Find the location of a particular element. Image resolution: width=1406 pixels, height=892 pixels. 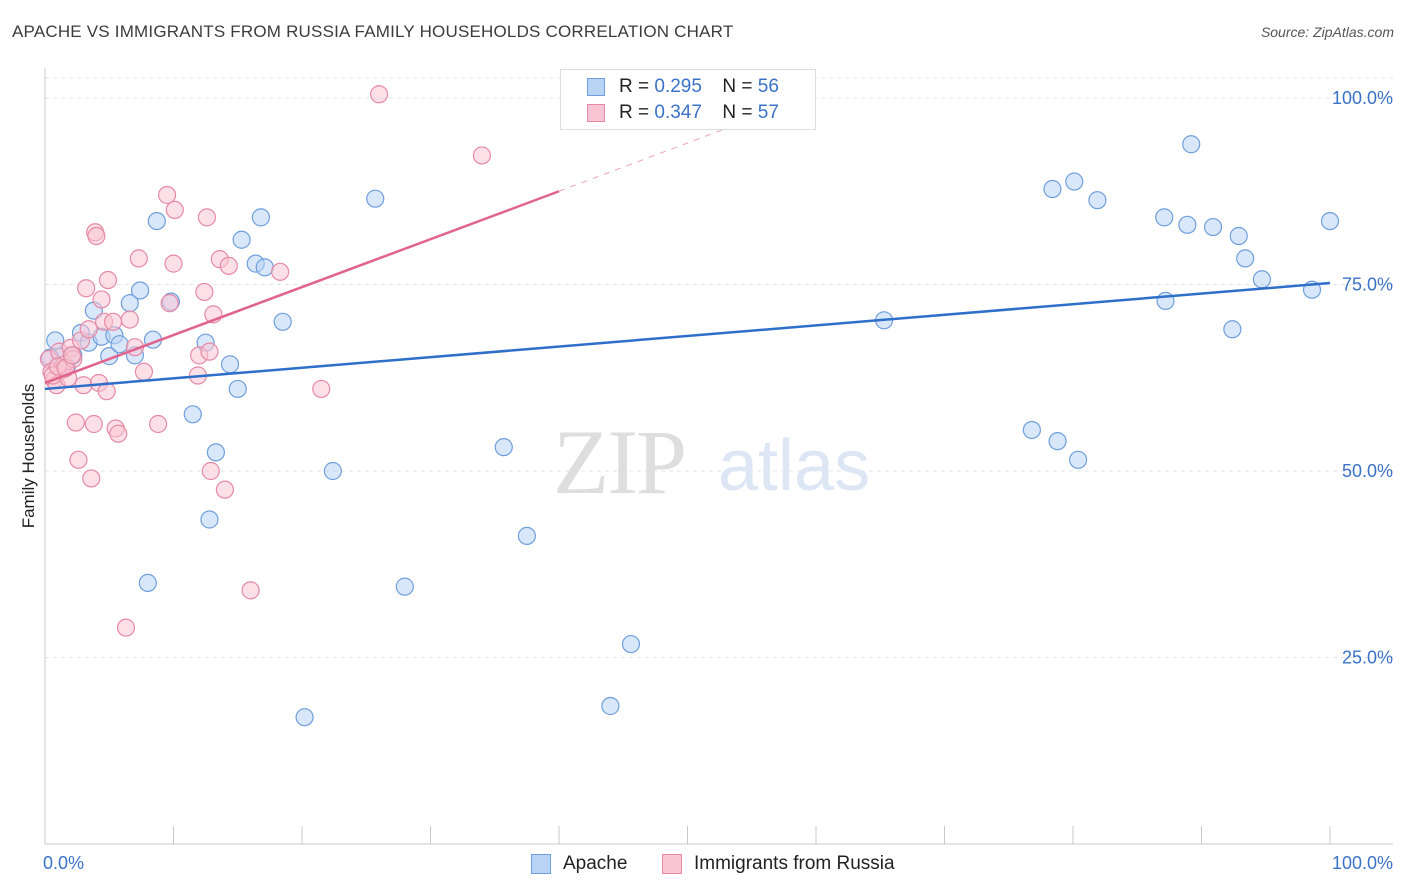

legend-row-apache: R = 0.295 N = 56 is located at coordinates (683, 87).